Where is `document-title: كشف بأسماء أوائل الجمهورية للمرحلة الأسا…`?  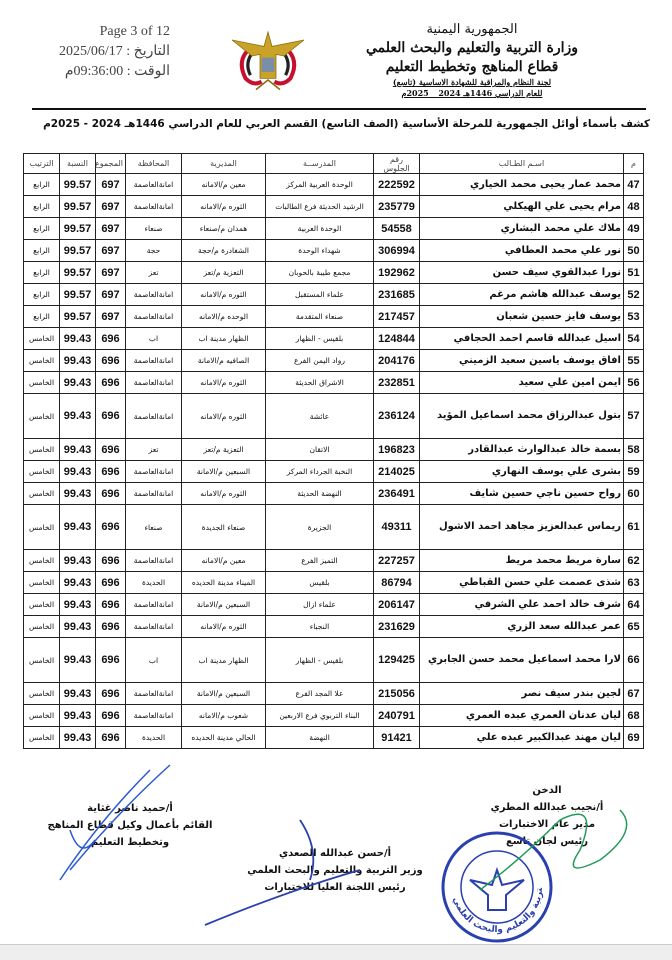 document-title: كشف بأسماء أوائل الجمهورية للمرحلة الأسا… is located at coordinates (346, 124).